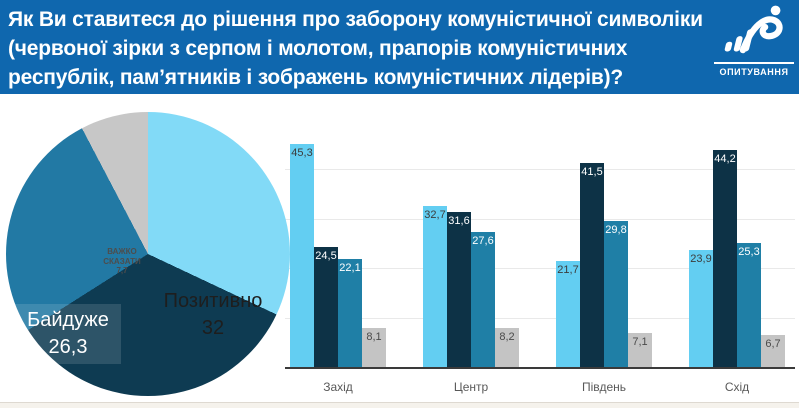  Describe the element at coordinates (507, 336) in the screenshot. I see `bar-value-label: 8,2` at that location.